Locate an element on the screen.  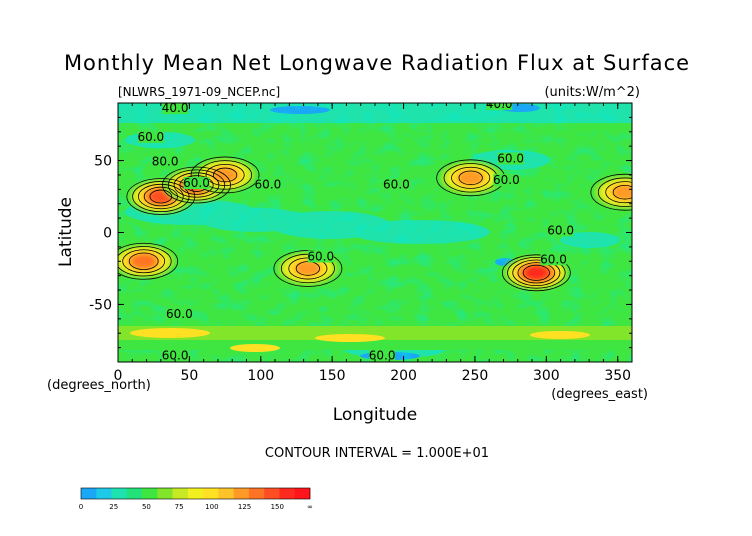
colorbar-label: 25 is located at coordinates (113, 507).